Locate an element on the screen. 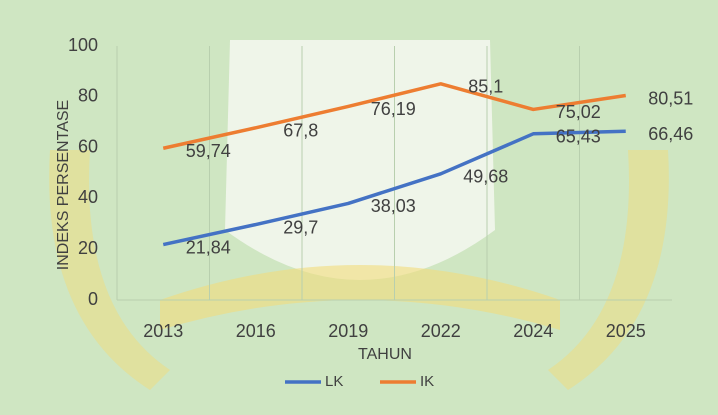 The height and width of the screenshot is (415, 718). y-axis-title: INDEKS PERSENTASE is located at coordinates (63, 185).